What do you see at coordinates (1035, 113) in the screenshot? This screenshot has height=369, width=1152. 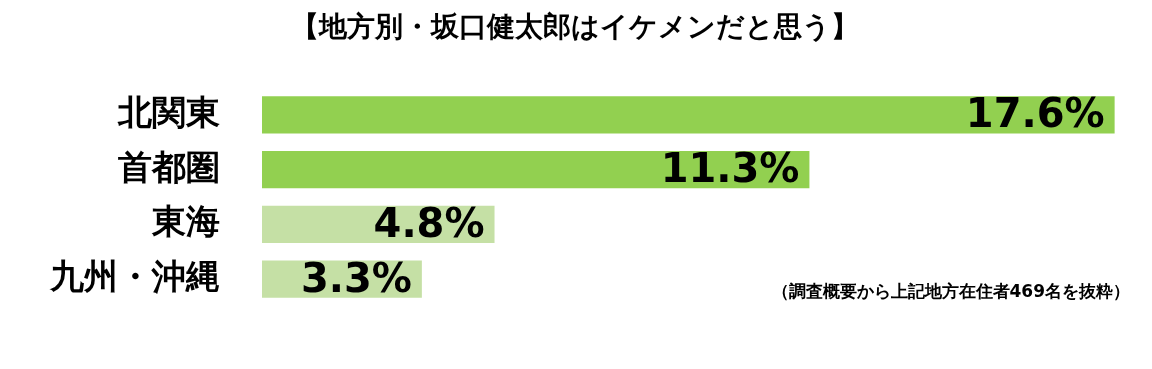 I see `data-label: 17.6%` at bounding box center [1035, 113].